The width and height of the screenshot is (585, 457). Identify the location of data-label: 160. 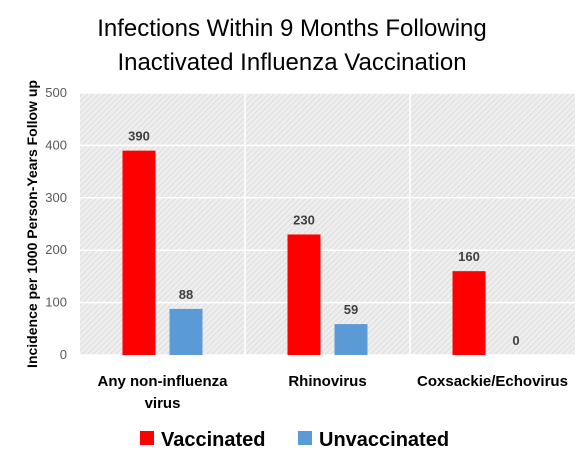
(469, 256).